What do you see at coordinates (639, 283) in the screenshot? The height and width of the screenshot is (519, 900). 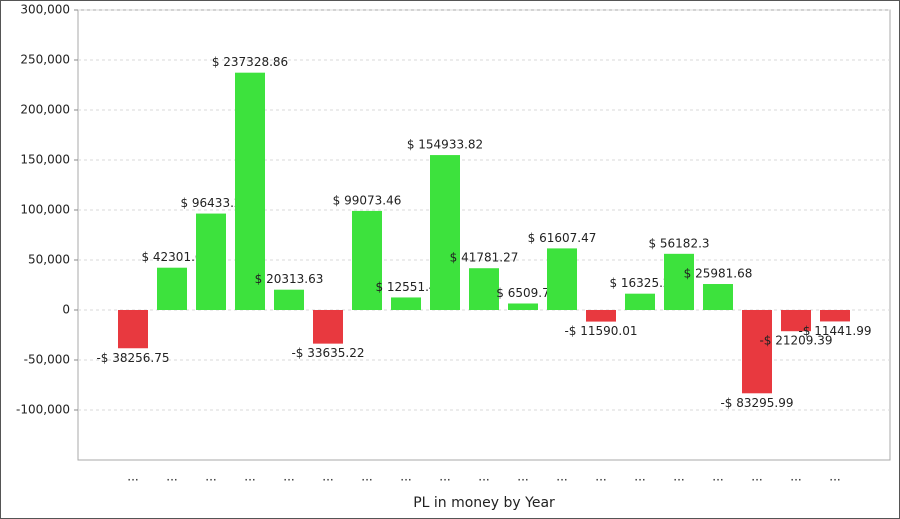 I see `value-label: $ 16325.2` at bounding box center [639, 283].